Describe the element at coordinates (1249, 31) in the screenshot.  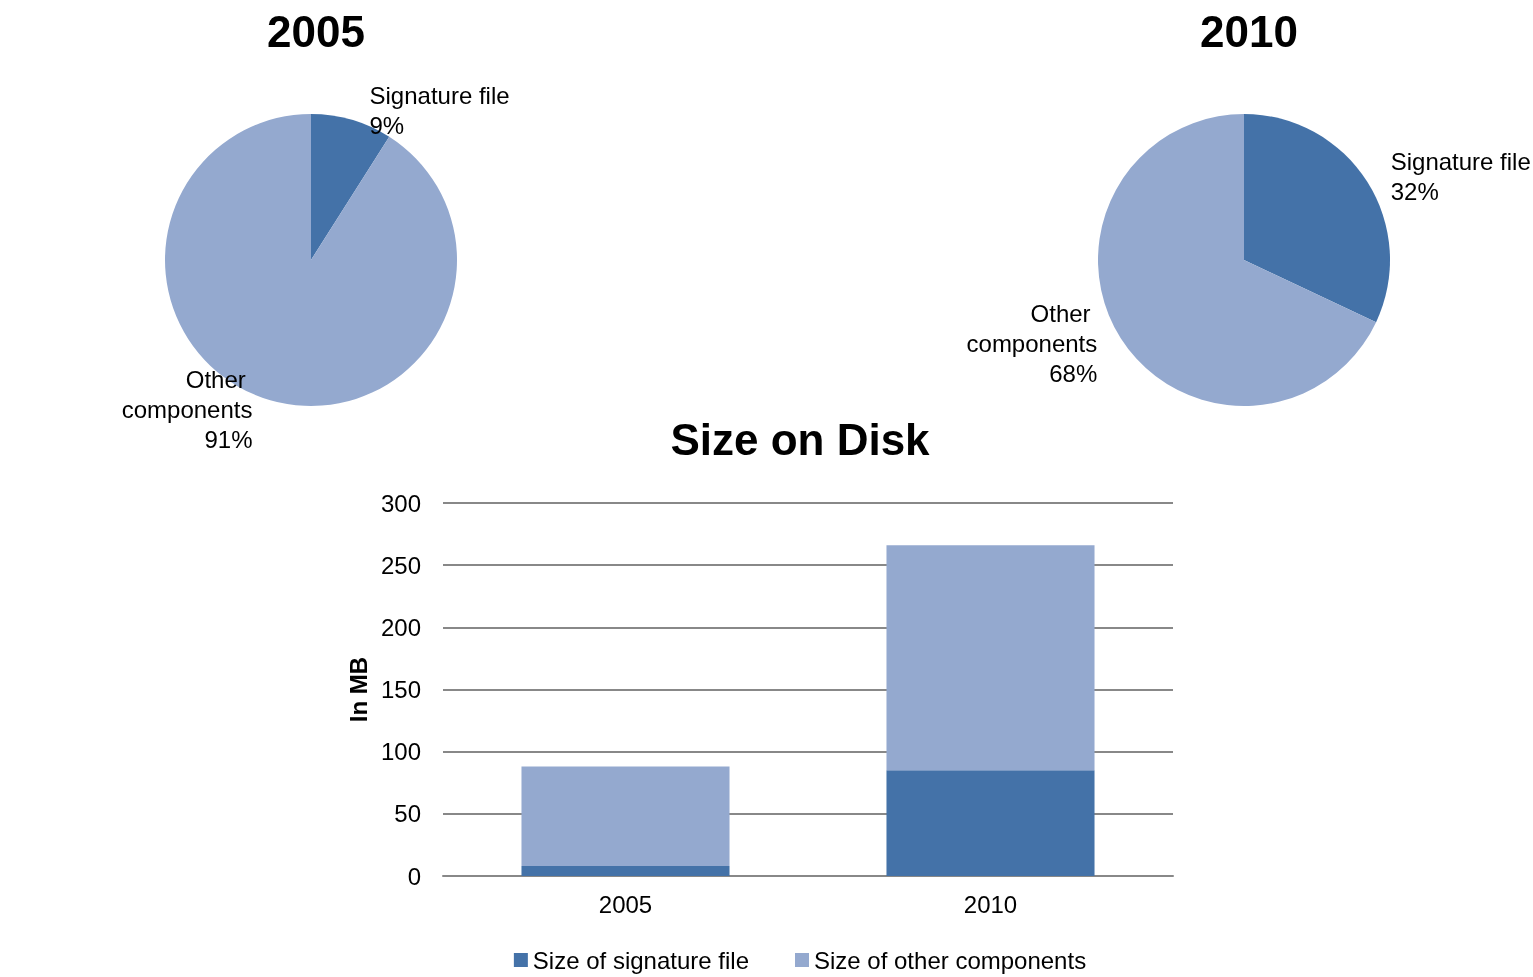
I see `chart-title: 2010` at that location.